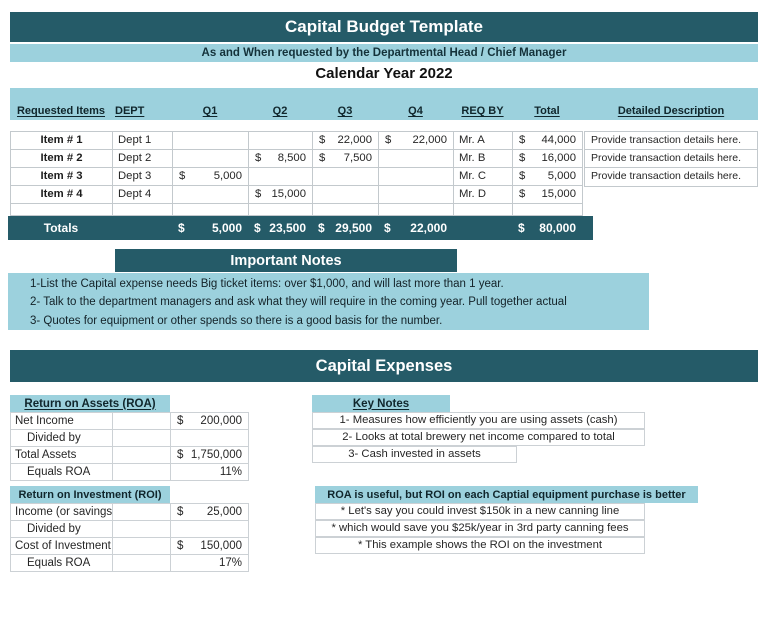 The height and width of the screenshot is (625, 768). I want to click on roa-value, so click(210, 438).